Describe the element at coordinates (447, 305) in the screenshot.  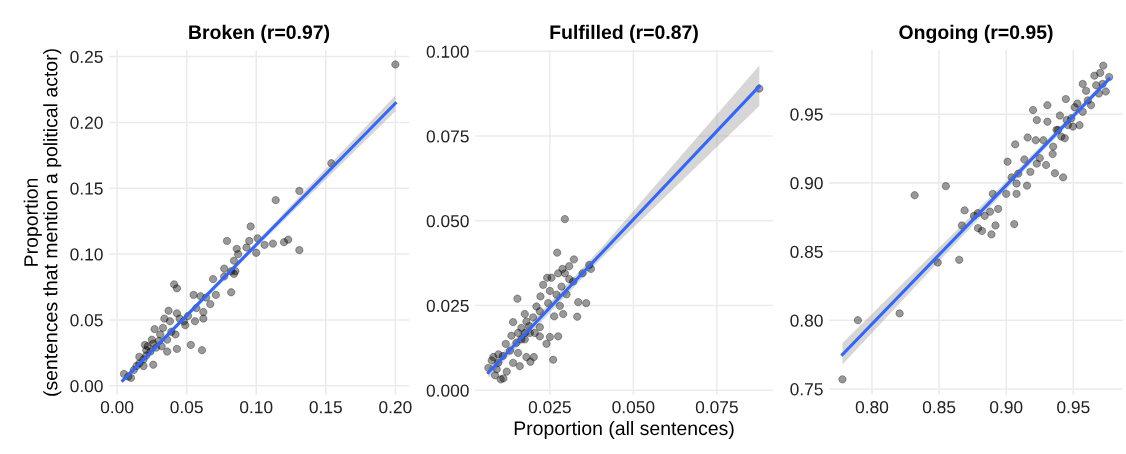
I see `y-tick-label: 0.025` at that location.